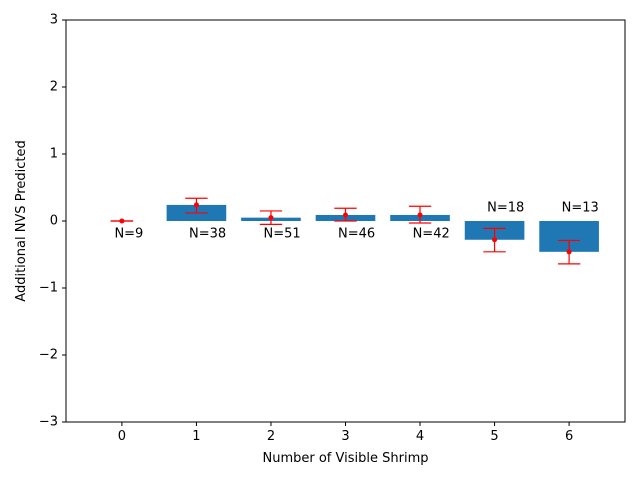  What do you see at coordinates (505, 208) in the screenshot?
I see `n-label-5: N=18` at bounding box center [505, 208].